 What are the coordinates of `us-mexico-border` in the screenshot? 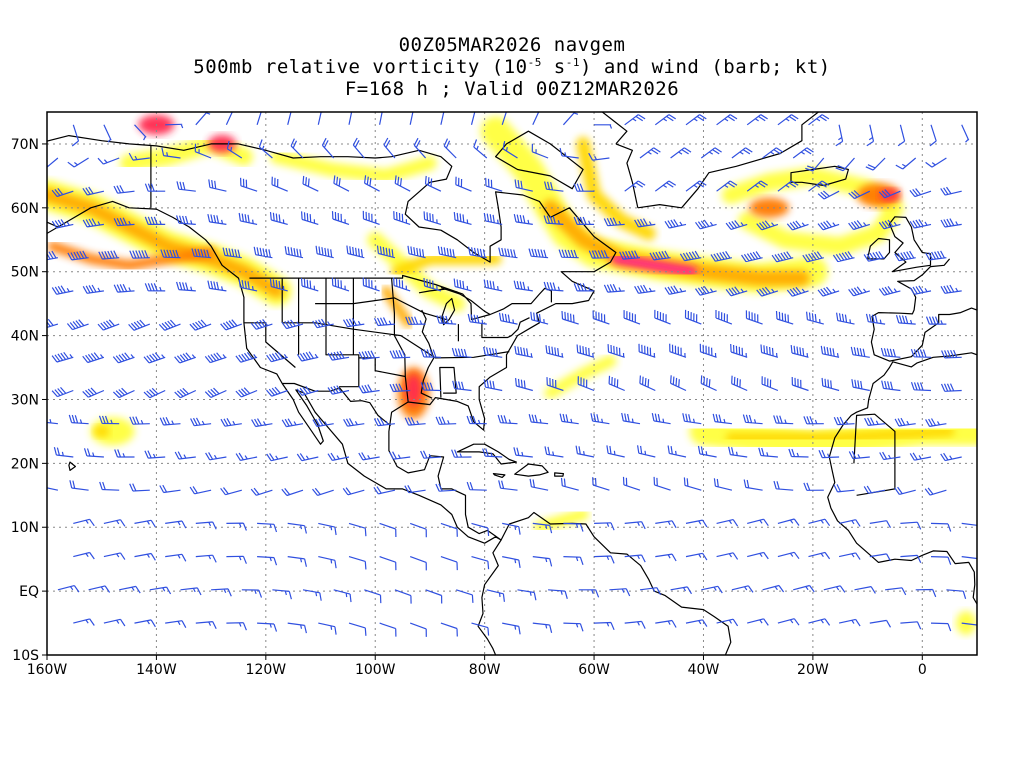 It's located at (336, 404).